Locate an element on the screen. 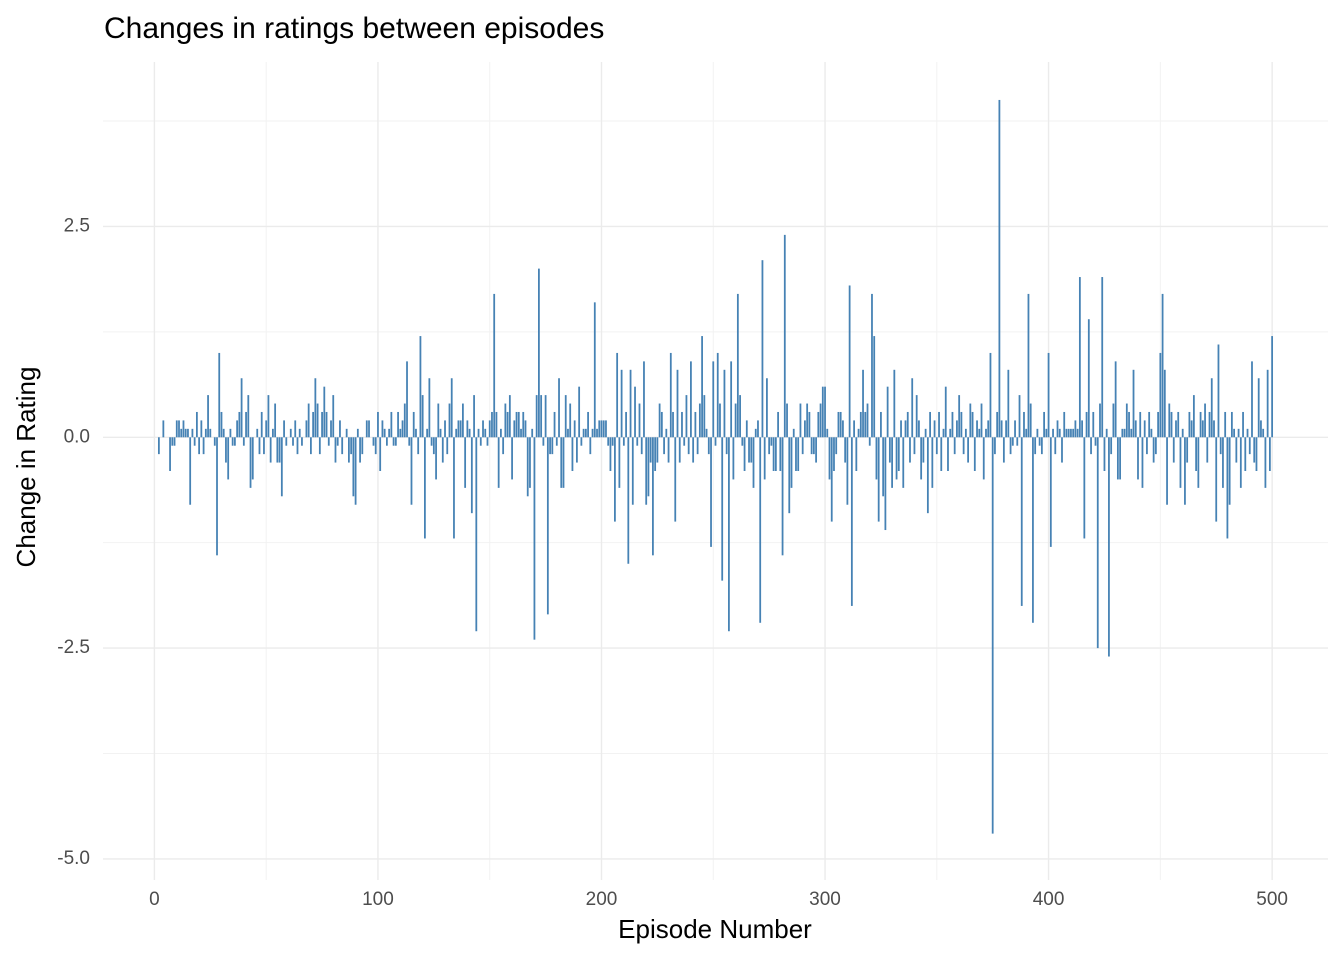 The width and height of the screenshot is (1344, 960). x-tick-label: 200 is located at coordinates (602, 899).